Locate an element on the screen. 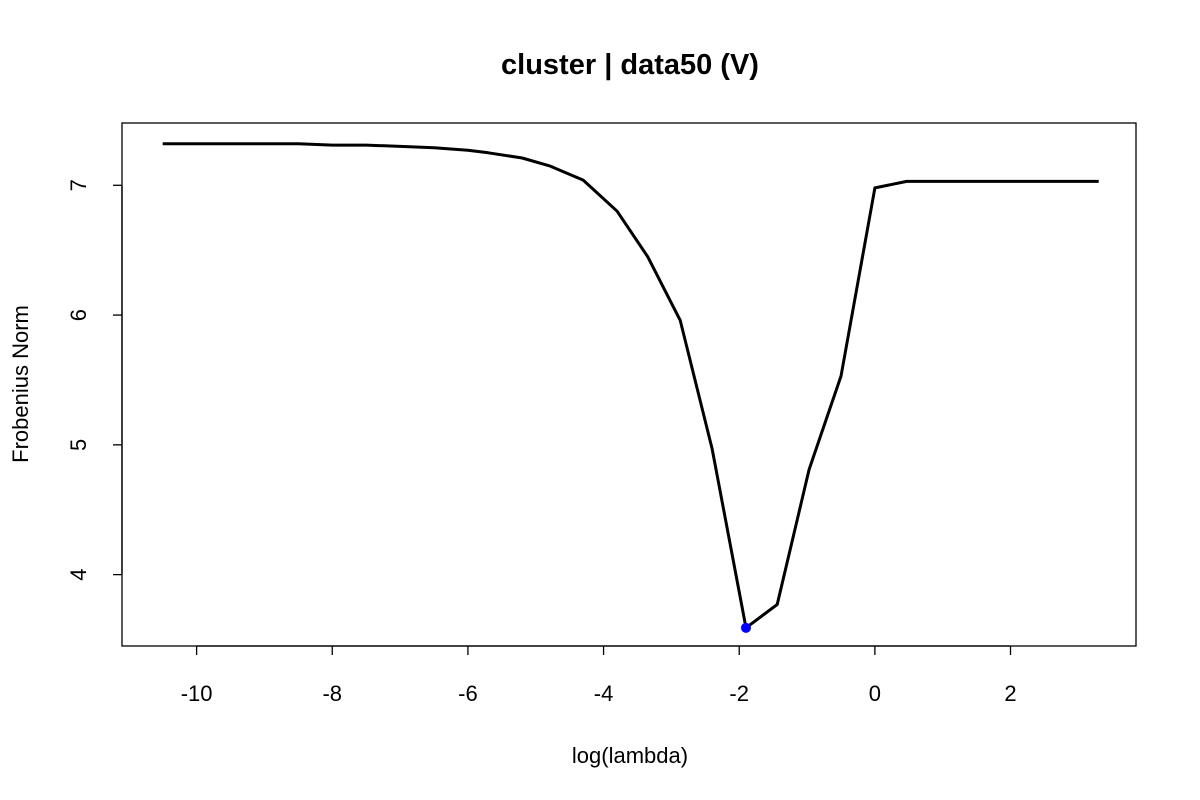 The height and width of the screenshot is (800, 1200). y-tick-label: 5 is located at coordinates (78, 445).